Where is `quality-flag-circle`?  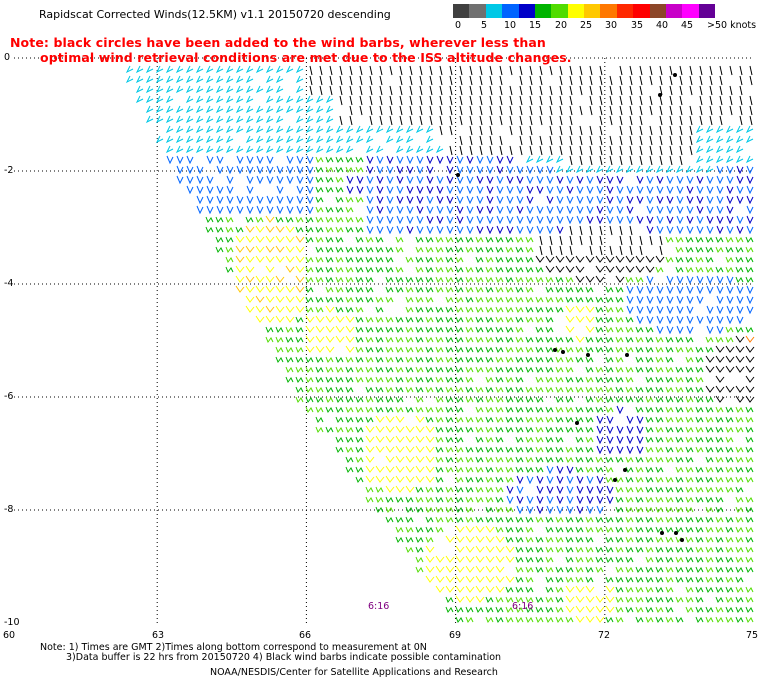 quality-flag-circle is located at coordinates (458, 175).